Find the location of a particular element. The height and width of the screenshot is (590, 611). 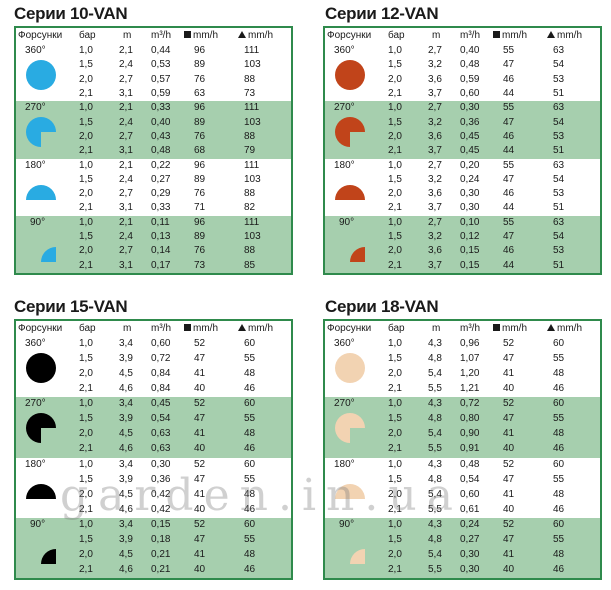

flow-cell: 0,12 is located at coordinates (470, 237).